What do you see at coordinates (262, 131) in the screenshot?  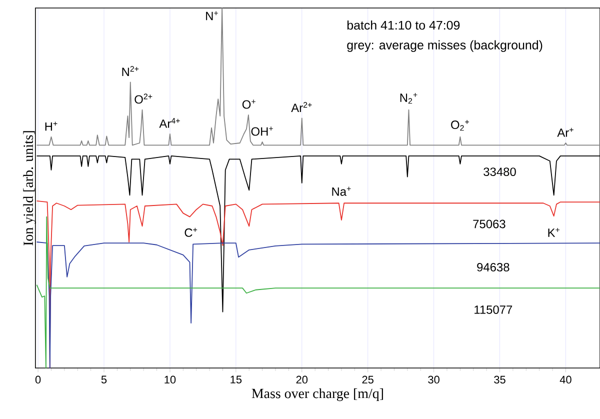 I see `annotation: OH$^{+}$` at bounding box center [262, 131].